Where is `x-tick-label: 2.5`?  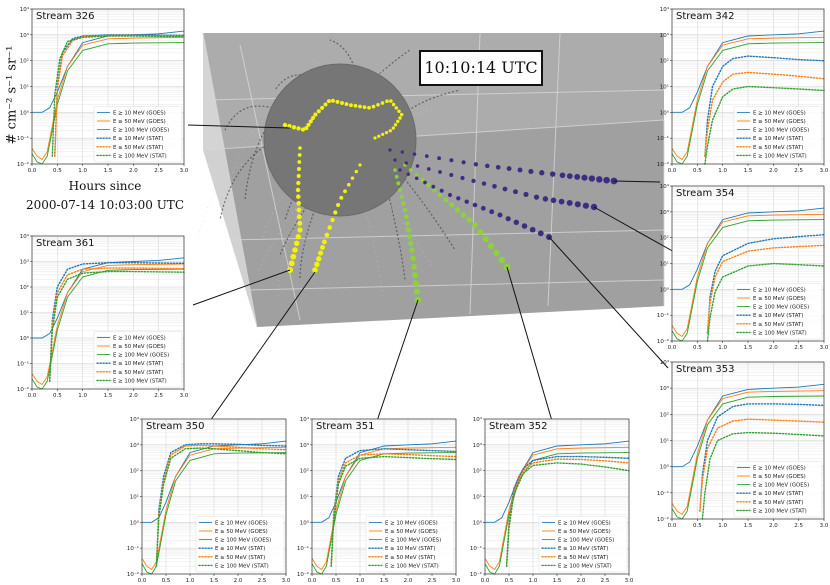
x-tick-label: 2.5 is located at coordinates (605, 581).